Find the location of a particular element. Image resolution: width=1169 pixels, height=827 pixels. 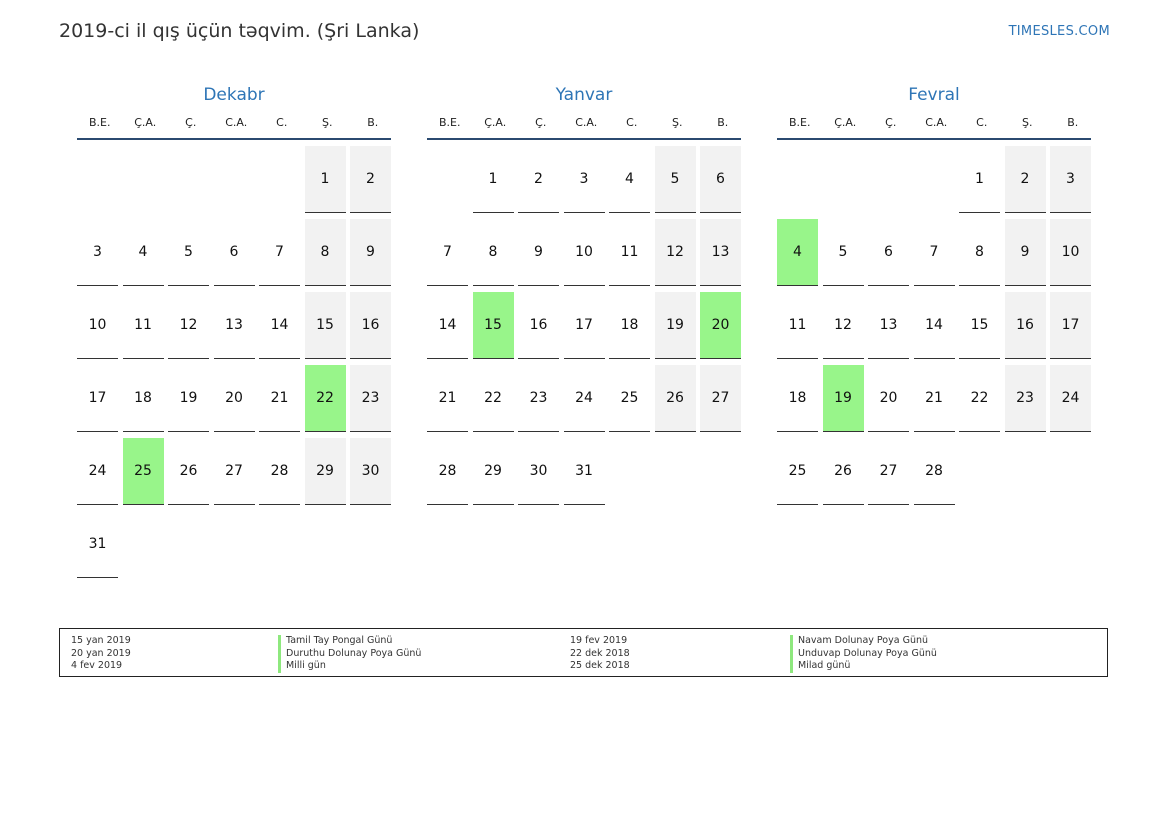

weekday-label: C. is located at coordinates (982, 122).